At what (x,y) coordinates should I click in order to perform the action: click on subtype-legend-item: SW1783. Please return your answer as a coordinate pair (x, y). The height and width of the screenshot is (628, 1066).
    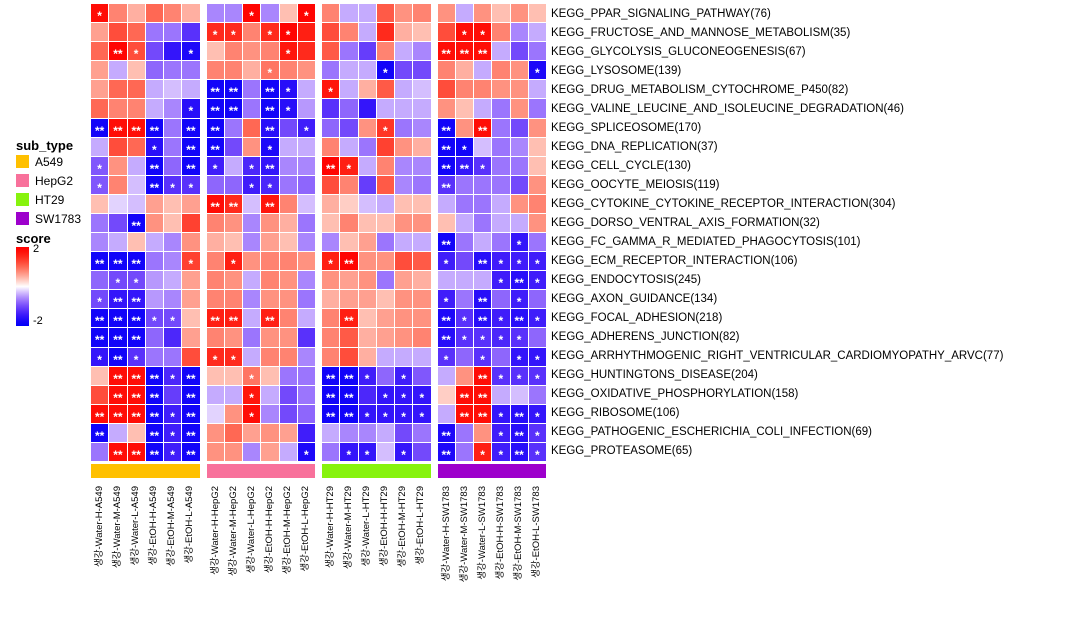
    Looking at the image, I should click on (48, 218).